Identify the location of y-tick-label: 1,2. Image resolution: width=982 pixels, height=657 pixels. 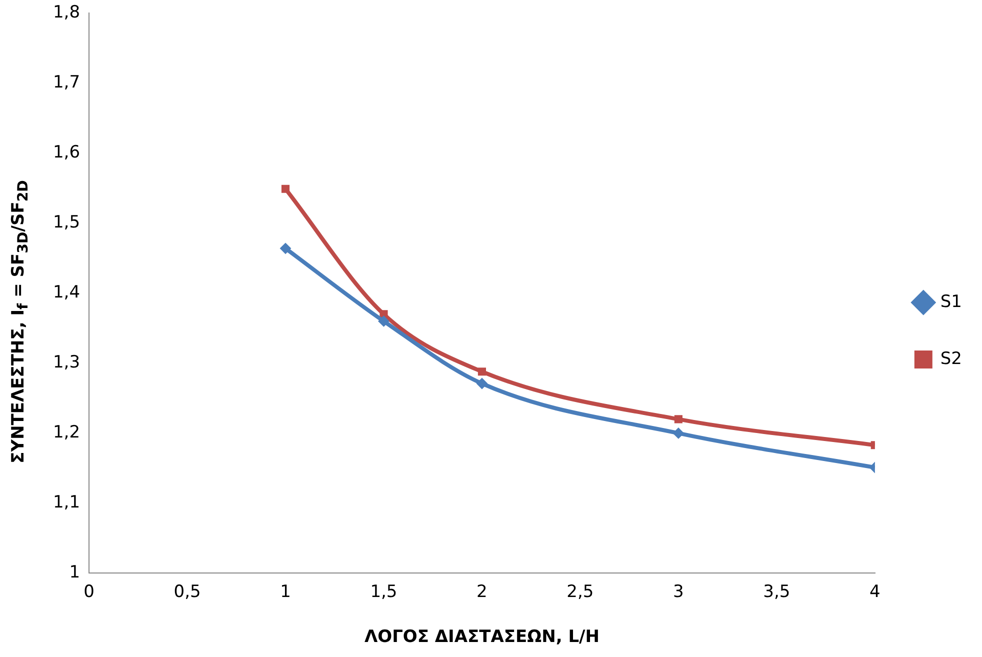
(66, 432).